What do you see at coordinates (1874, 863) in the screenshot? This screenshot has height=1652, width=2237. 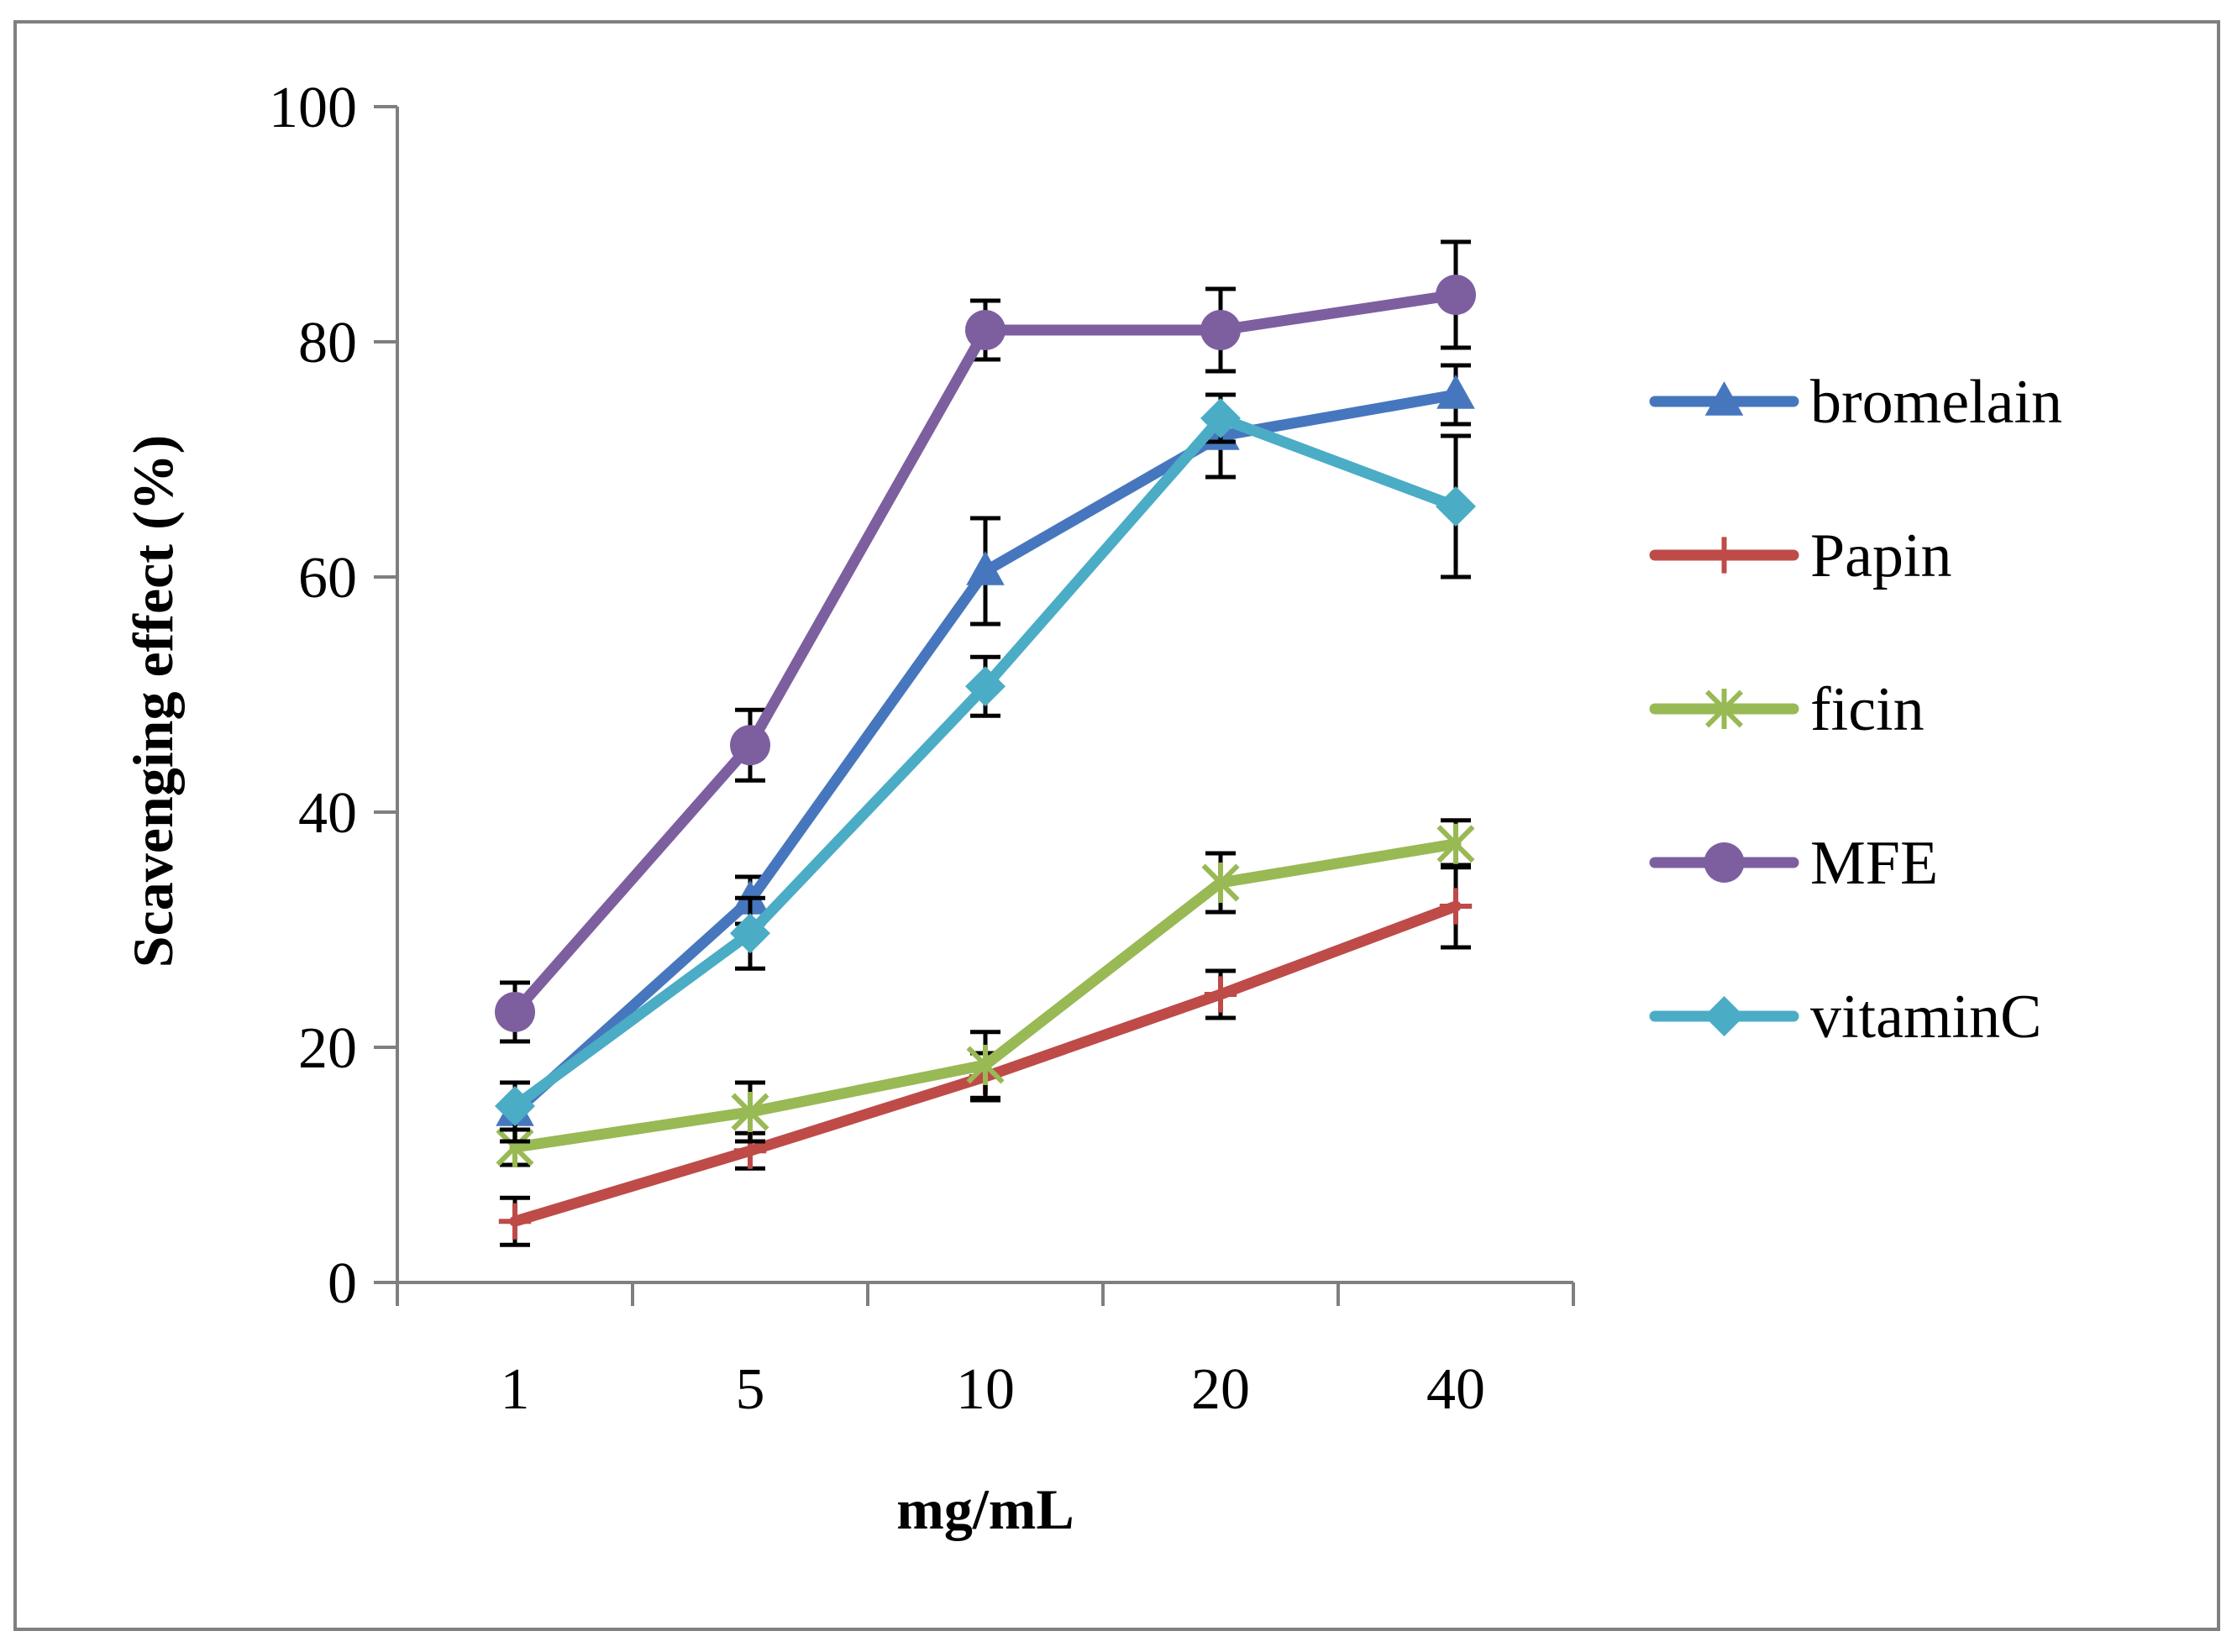 I see `legend-label: MFE` at bounding box center [1874, 863].